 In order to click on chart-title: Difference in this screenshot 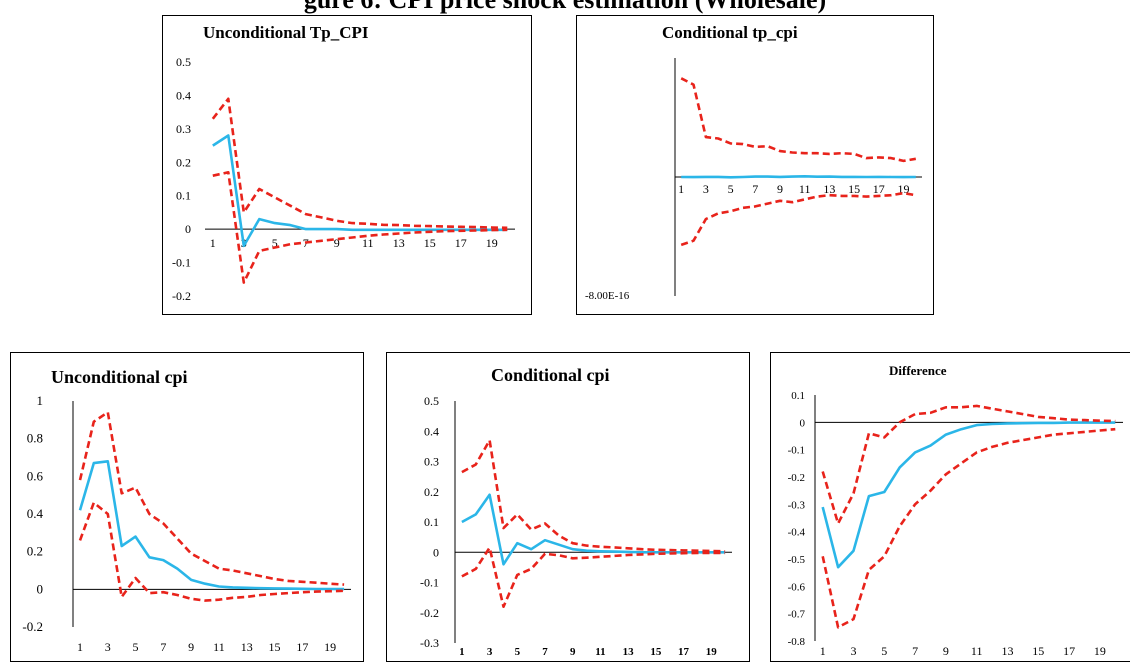, I will do `click(918, 370)`.